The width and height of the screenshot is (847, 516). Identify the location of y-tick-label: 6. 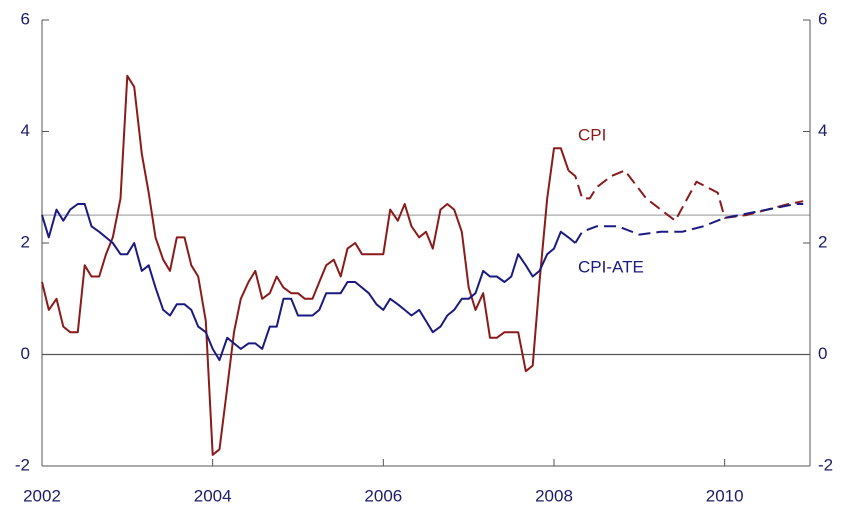
(25, 18).